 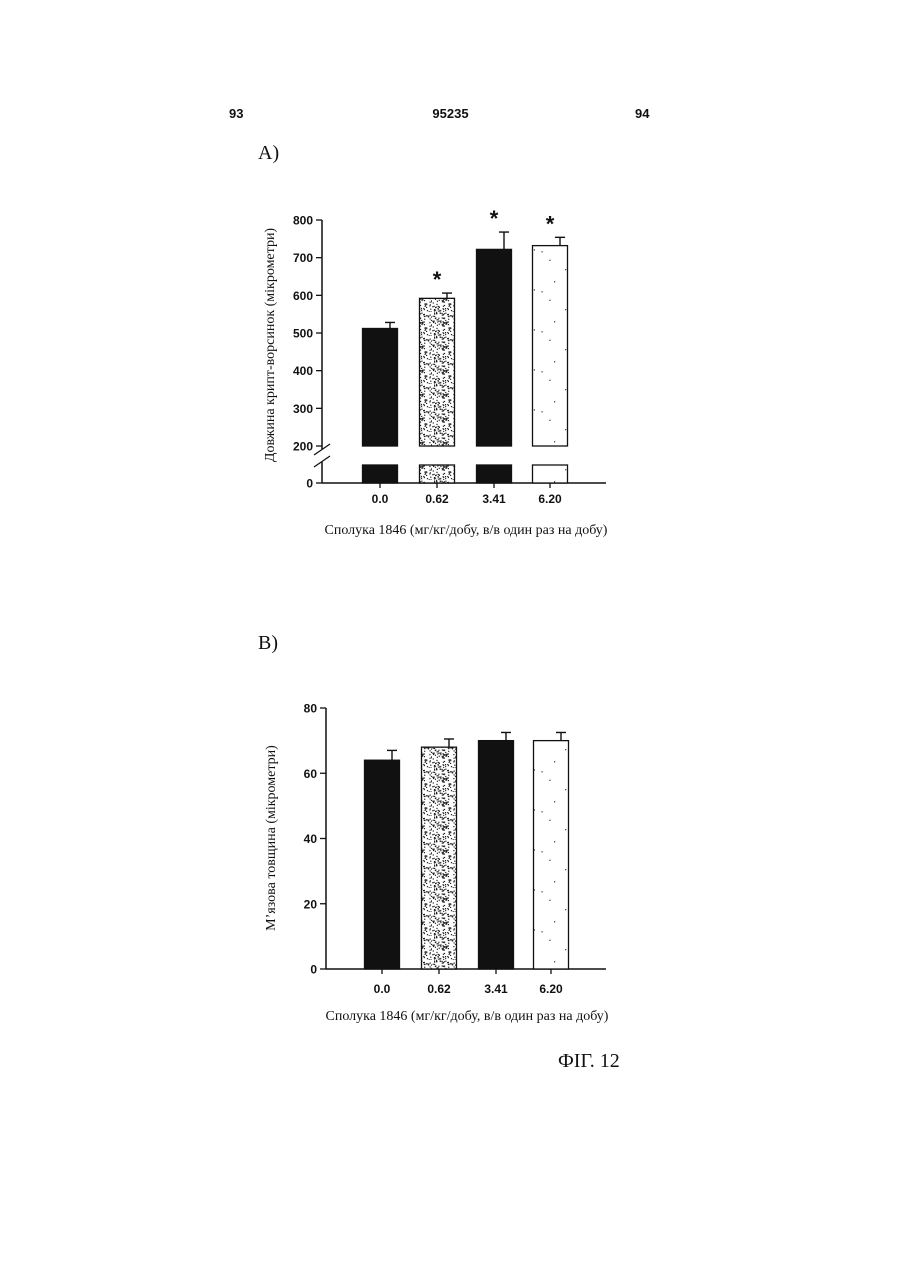 I want to click on y-tick-label: 60, so click(x=311, y=774).